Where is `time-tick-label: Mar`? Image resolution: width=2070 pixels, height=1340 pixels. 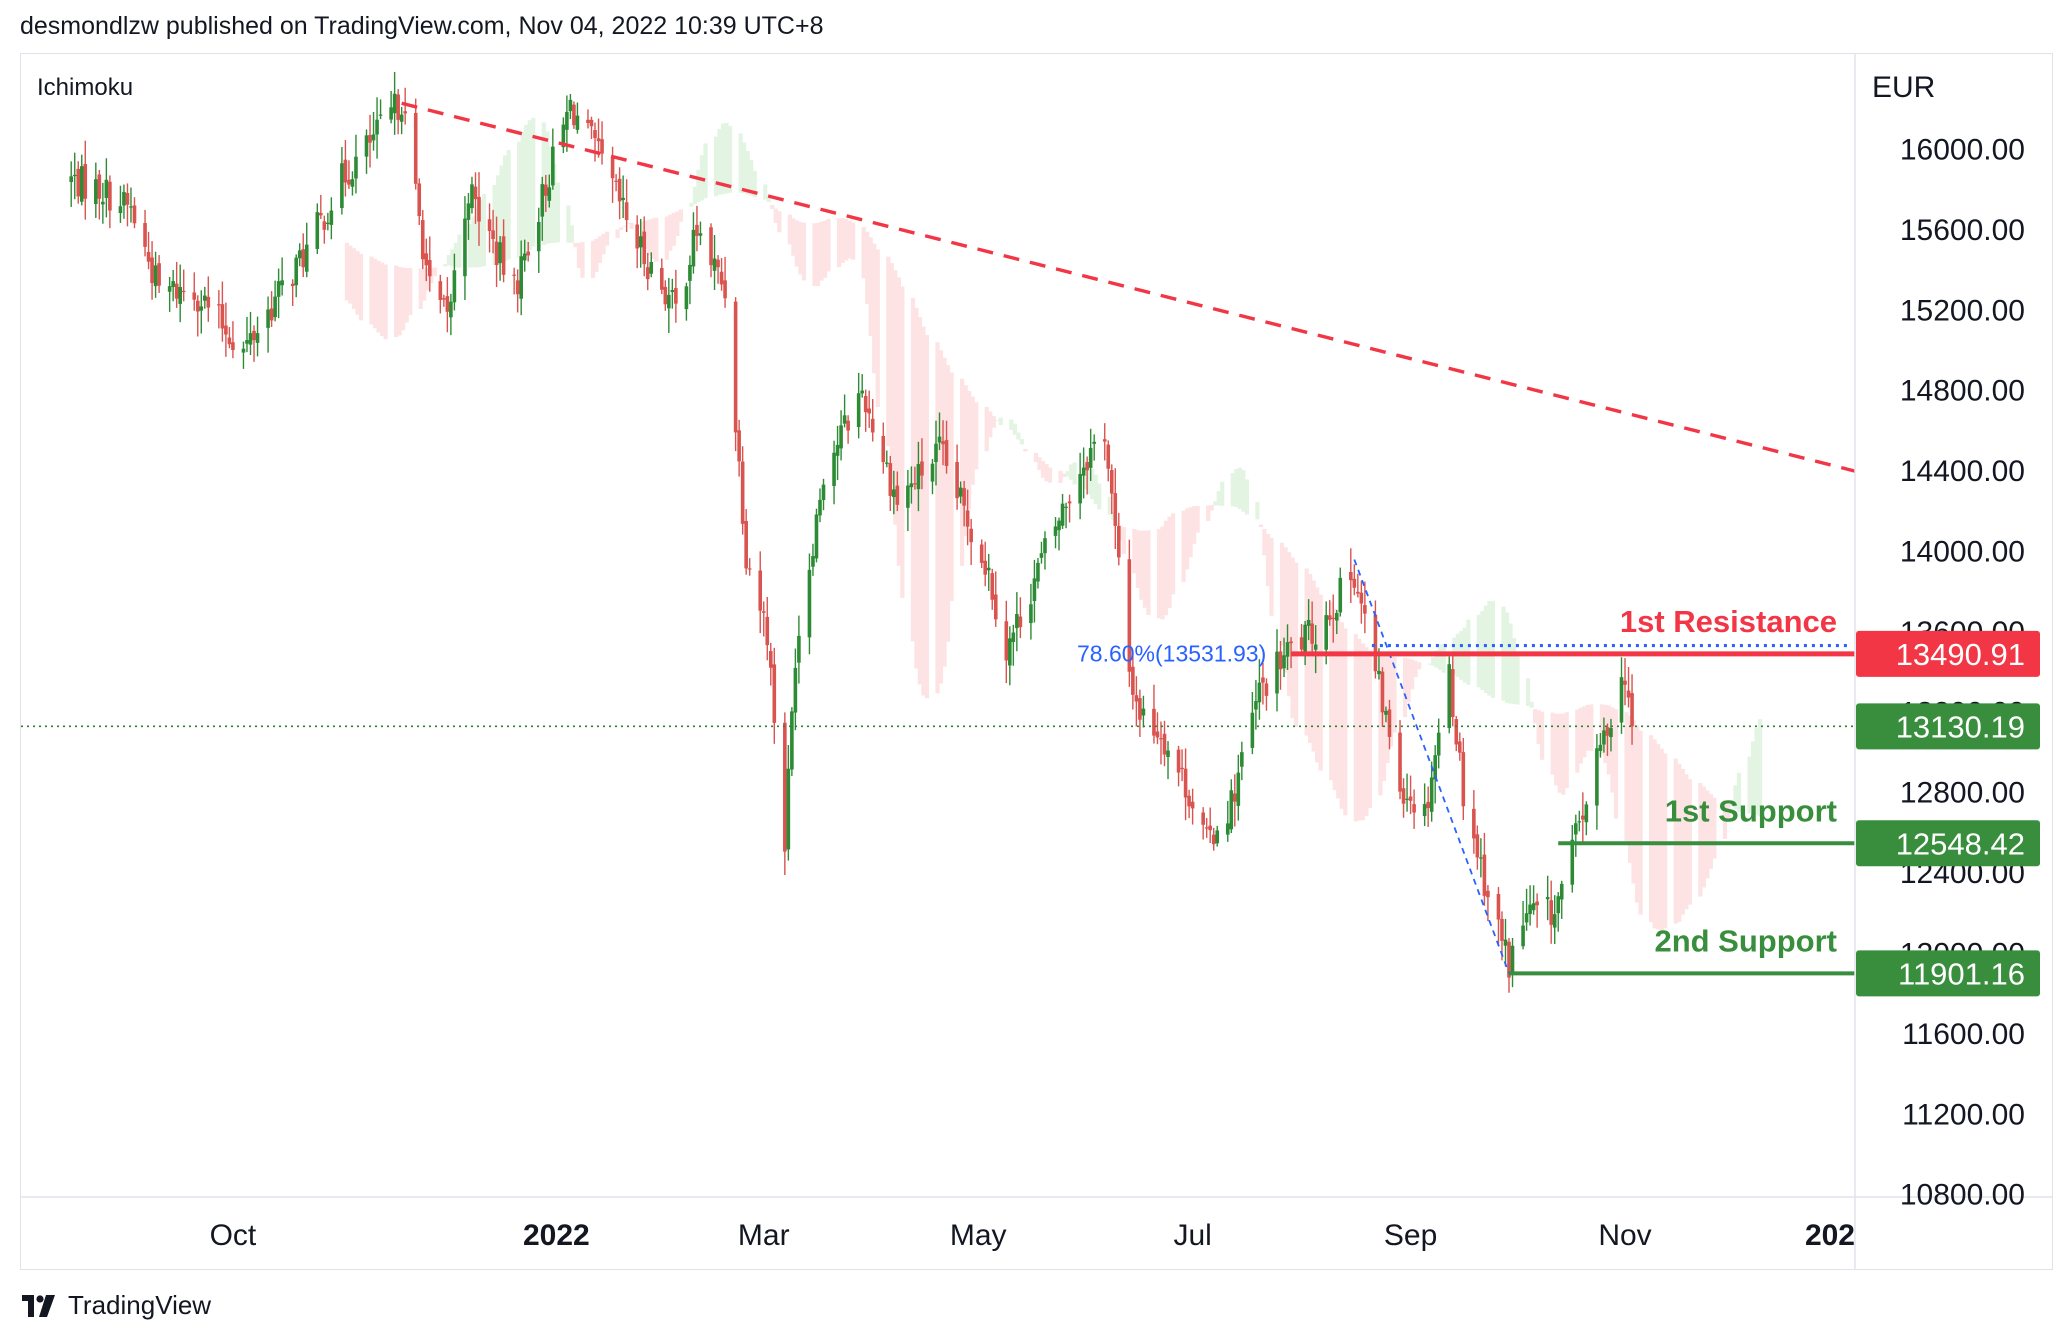
time-tick-label: Mar is located at coordinates (764, 1235).